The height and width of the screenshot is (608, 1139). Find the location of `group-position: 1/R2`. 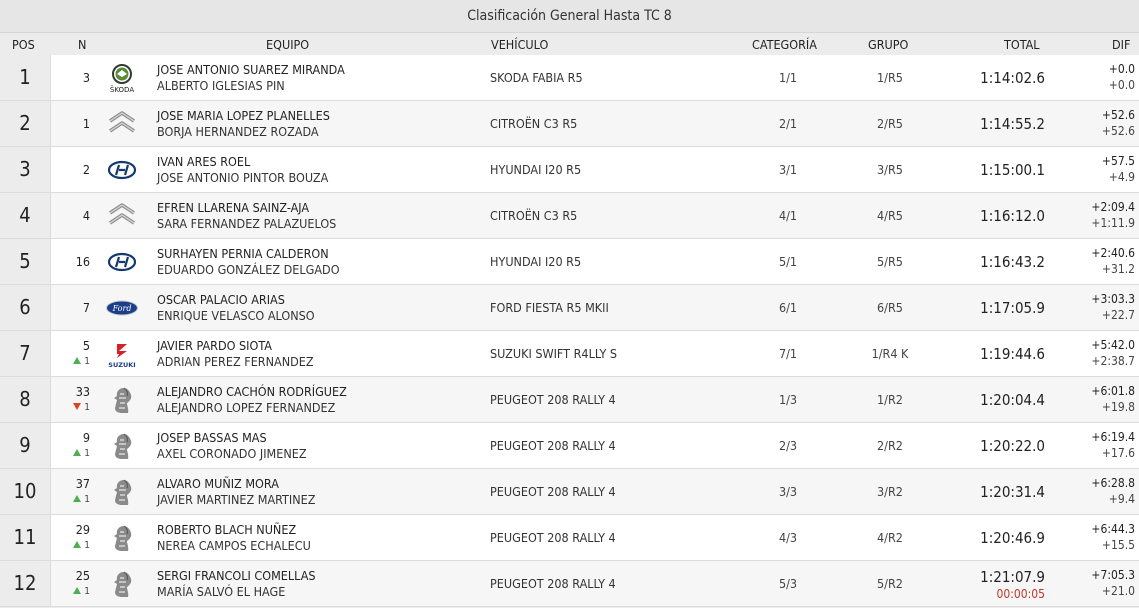

group-position: 1/R2 is located at coordinates (890, 399).